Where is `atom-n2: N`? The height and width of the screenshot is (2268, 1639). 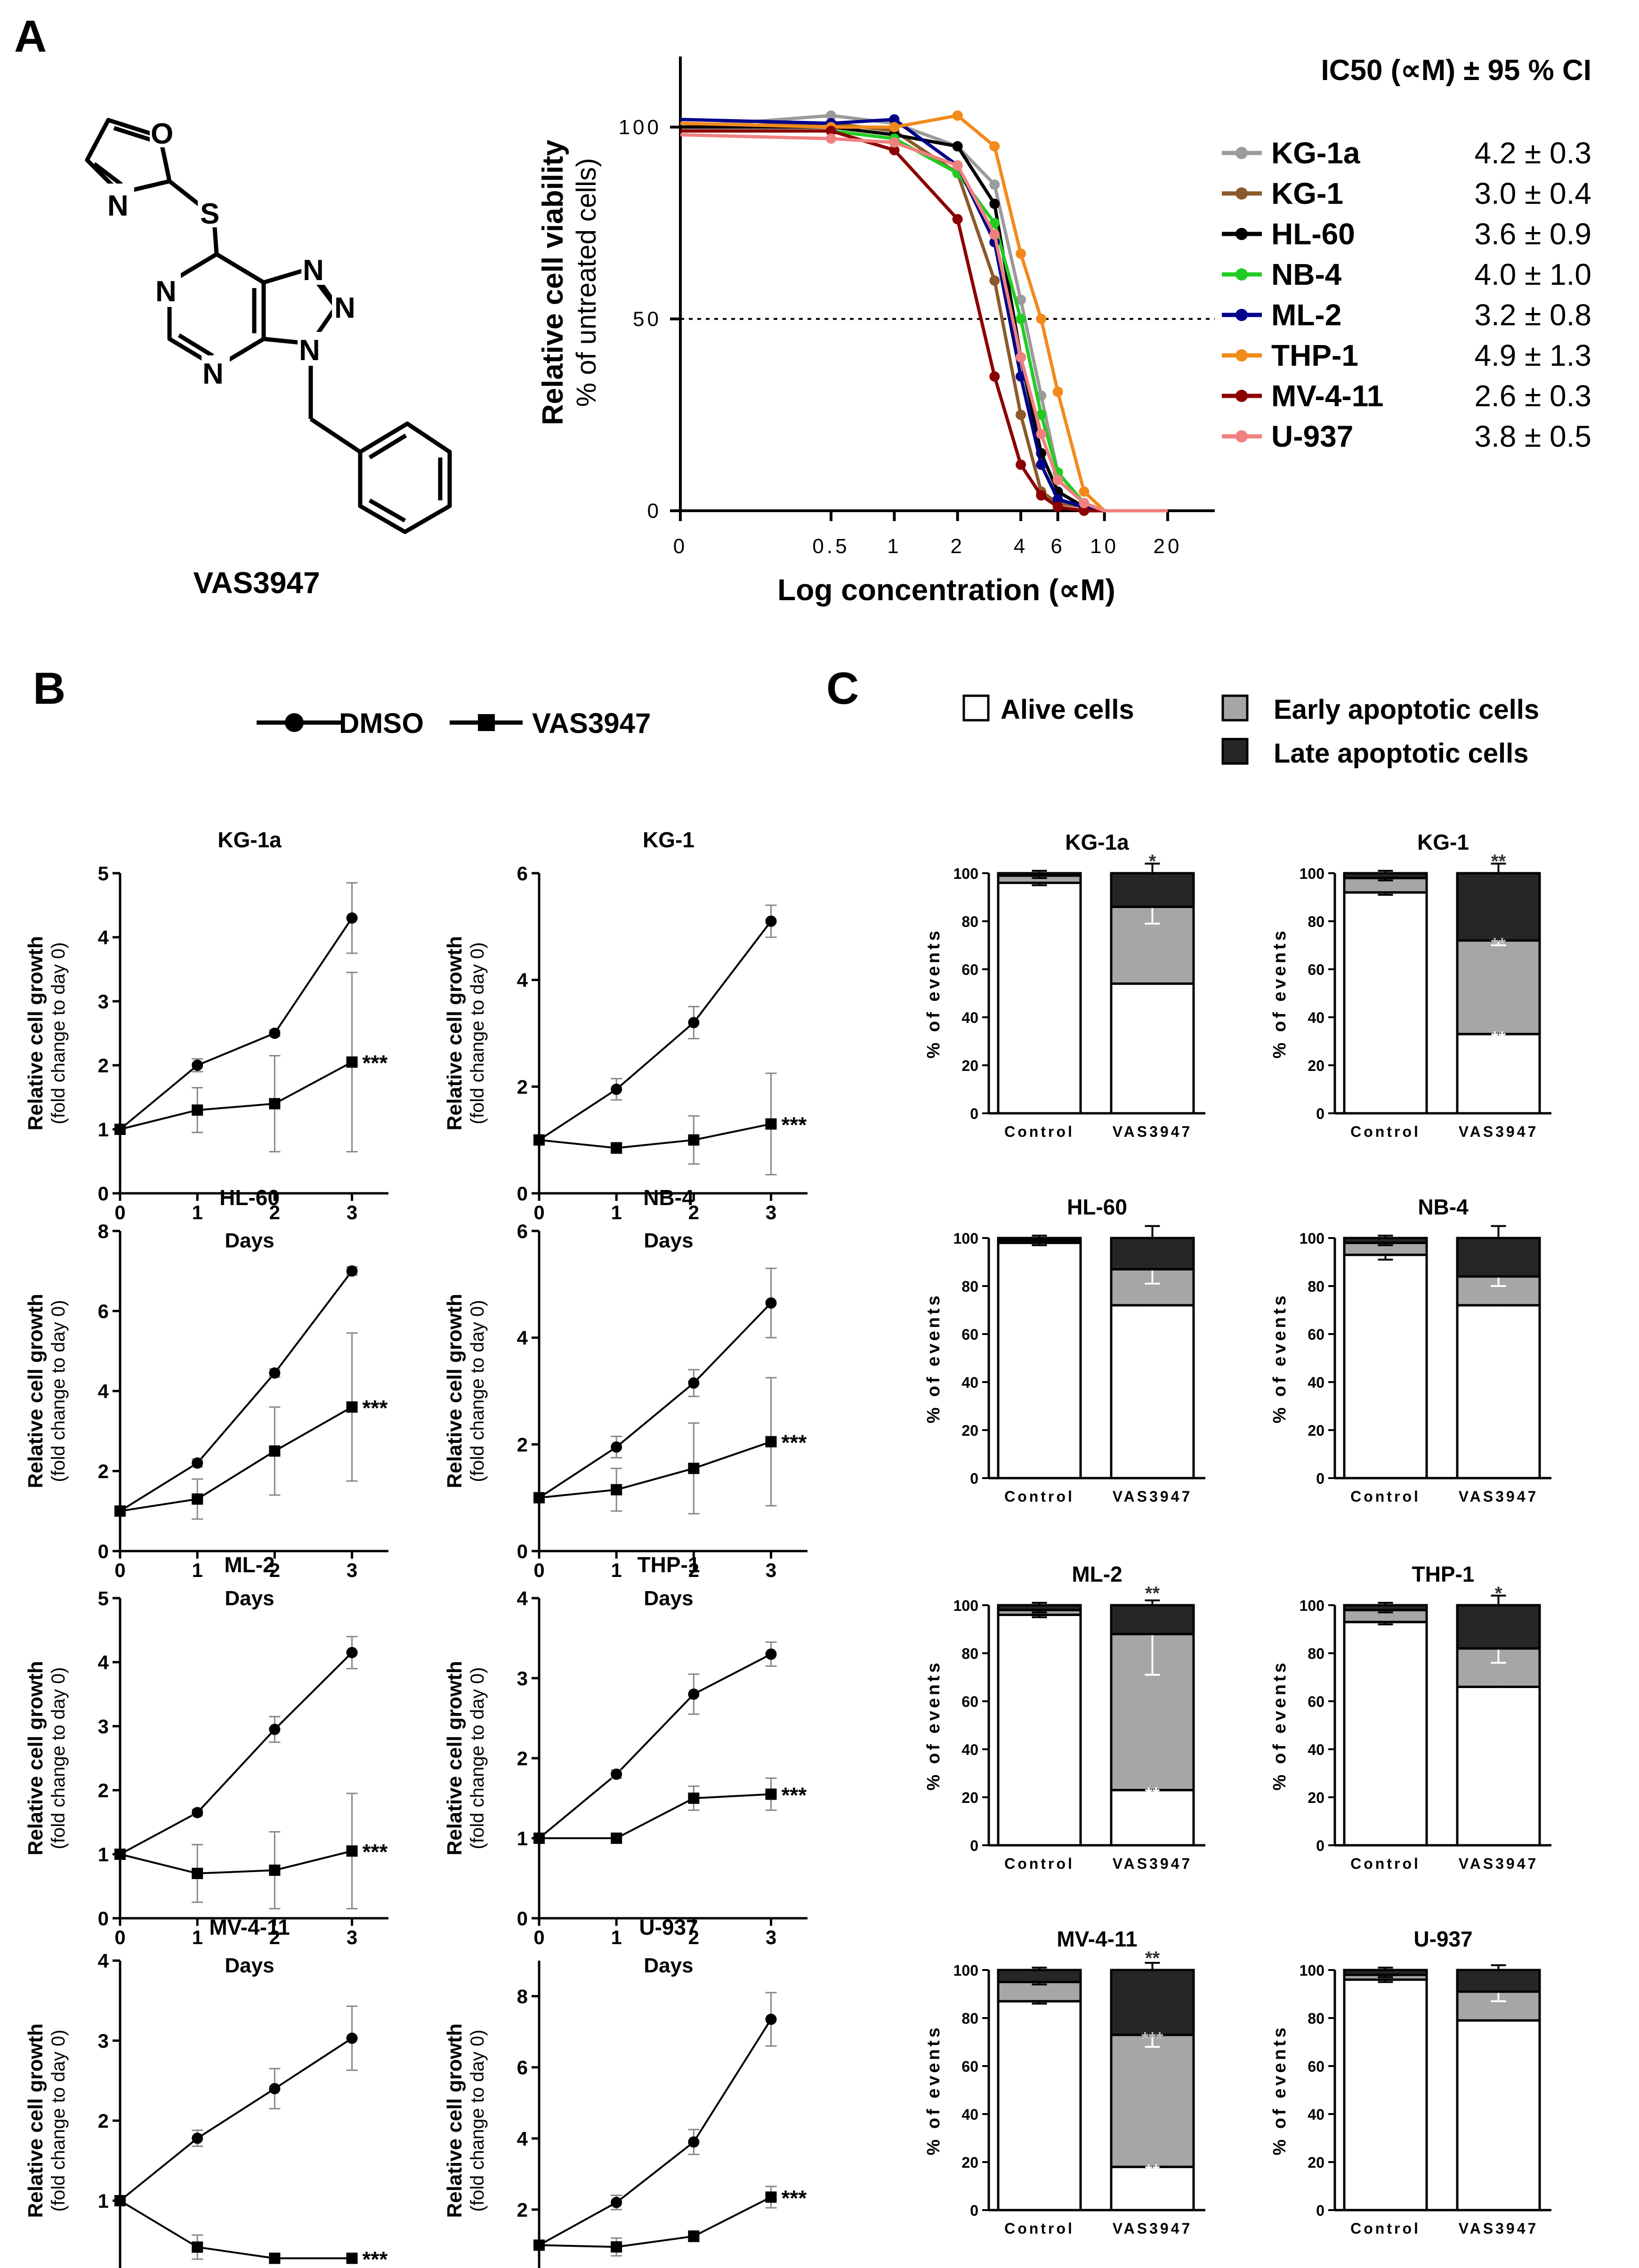 atom-n2: N is located at coordinates (213, 374).